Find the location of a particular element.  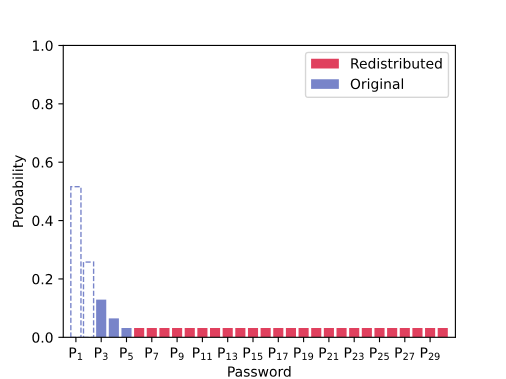

x-tick-label: P$_{13}$ is located at coordinates (228, 353).